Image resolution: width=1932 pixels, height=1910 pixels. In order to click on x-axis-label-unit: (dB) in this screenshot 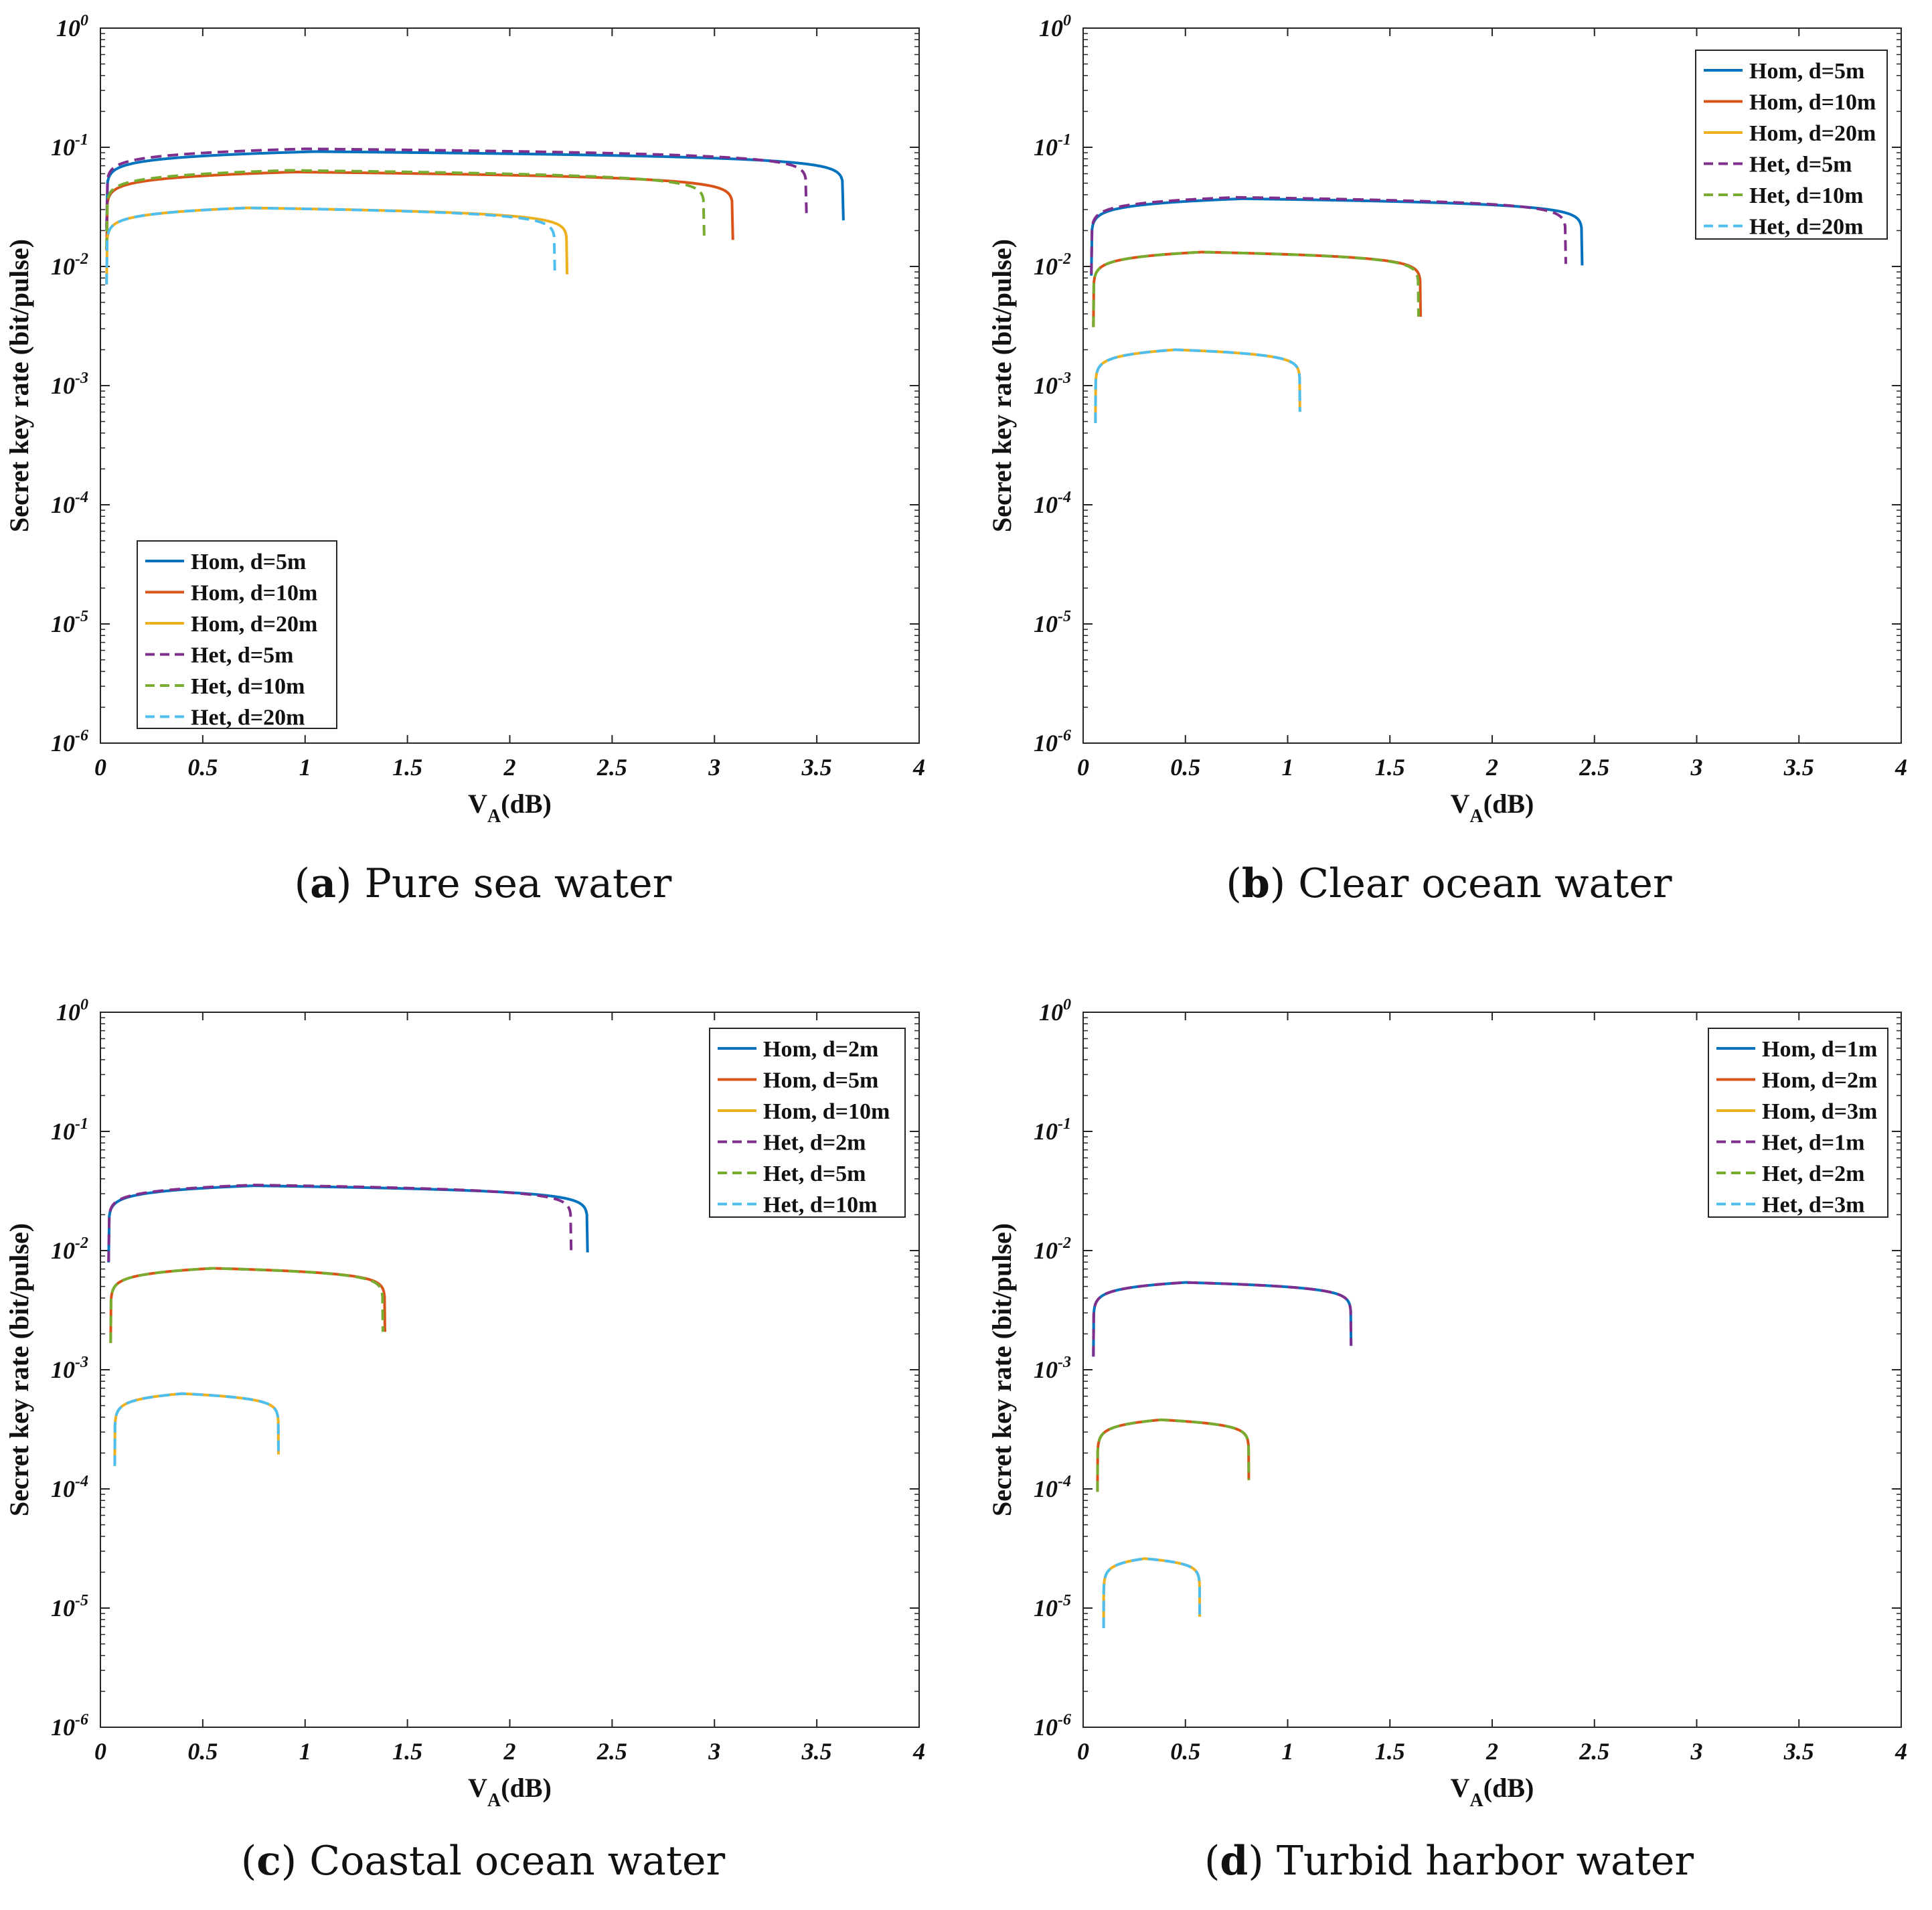, I will do `click(1509, 804)`.